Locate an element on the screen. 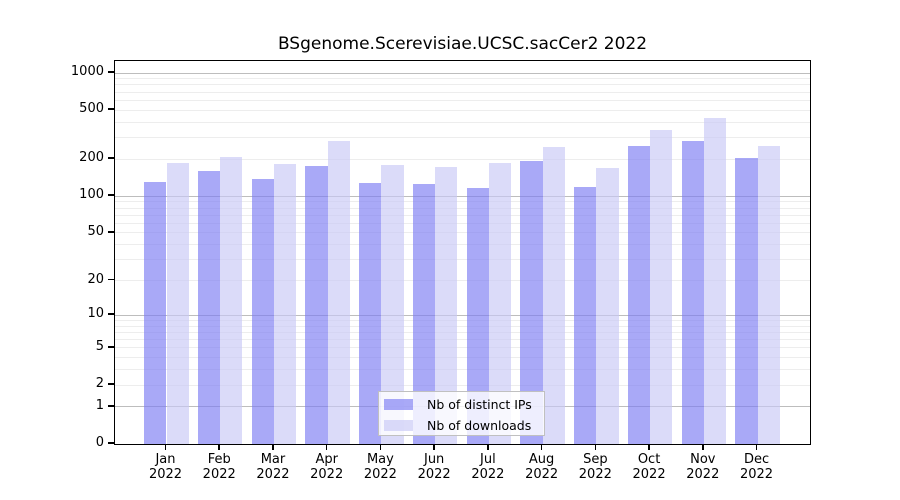 Image resolution: width=900 pixels, height=500 pixels. bar-ips-mar is located at coordinates (262, 311).